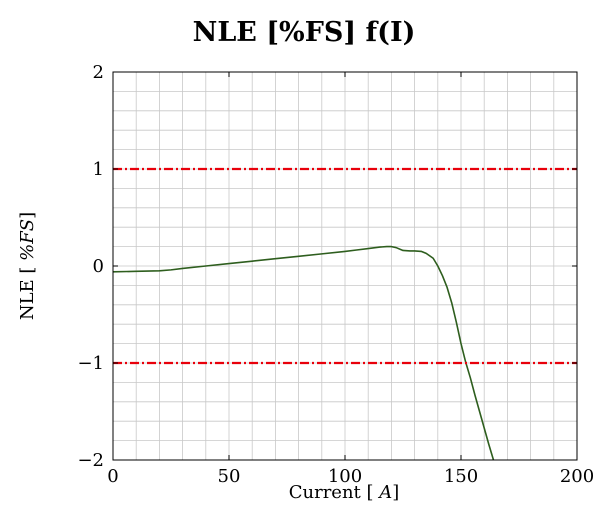 The width and height of the screenshot is (607, 528). Describe the element at coordinates (461, 476) in the screenshot. I see `x-tick-label: 150` at that location.